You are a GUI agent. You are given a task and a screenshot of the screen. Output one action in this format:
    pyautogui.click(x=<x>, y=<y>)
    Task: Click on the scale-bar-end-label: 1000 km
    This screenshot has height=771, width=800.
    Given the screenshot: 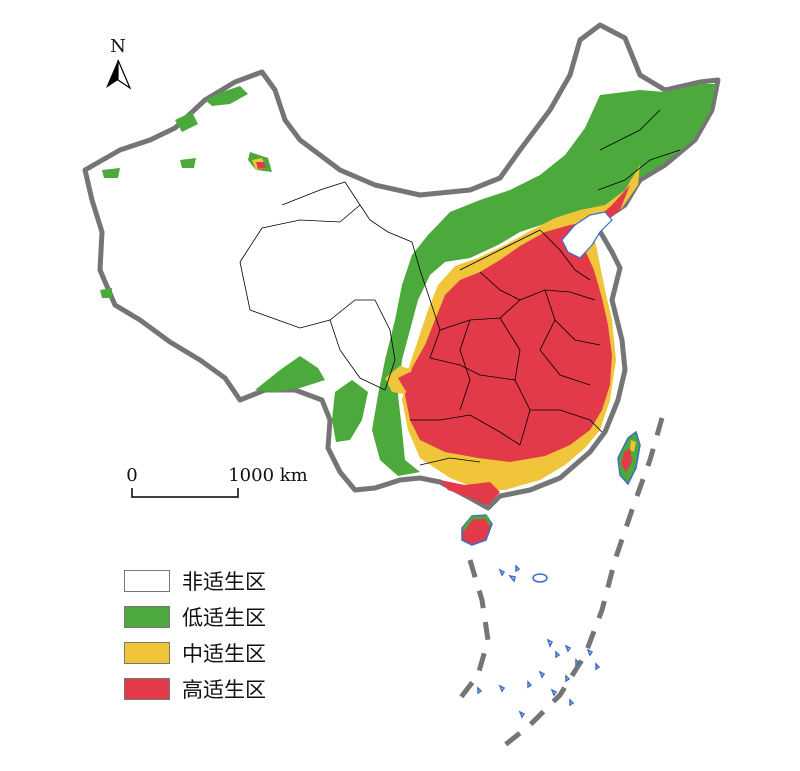 What is the action you would take?
    pyautogui.click(x=268, y=475)
    